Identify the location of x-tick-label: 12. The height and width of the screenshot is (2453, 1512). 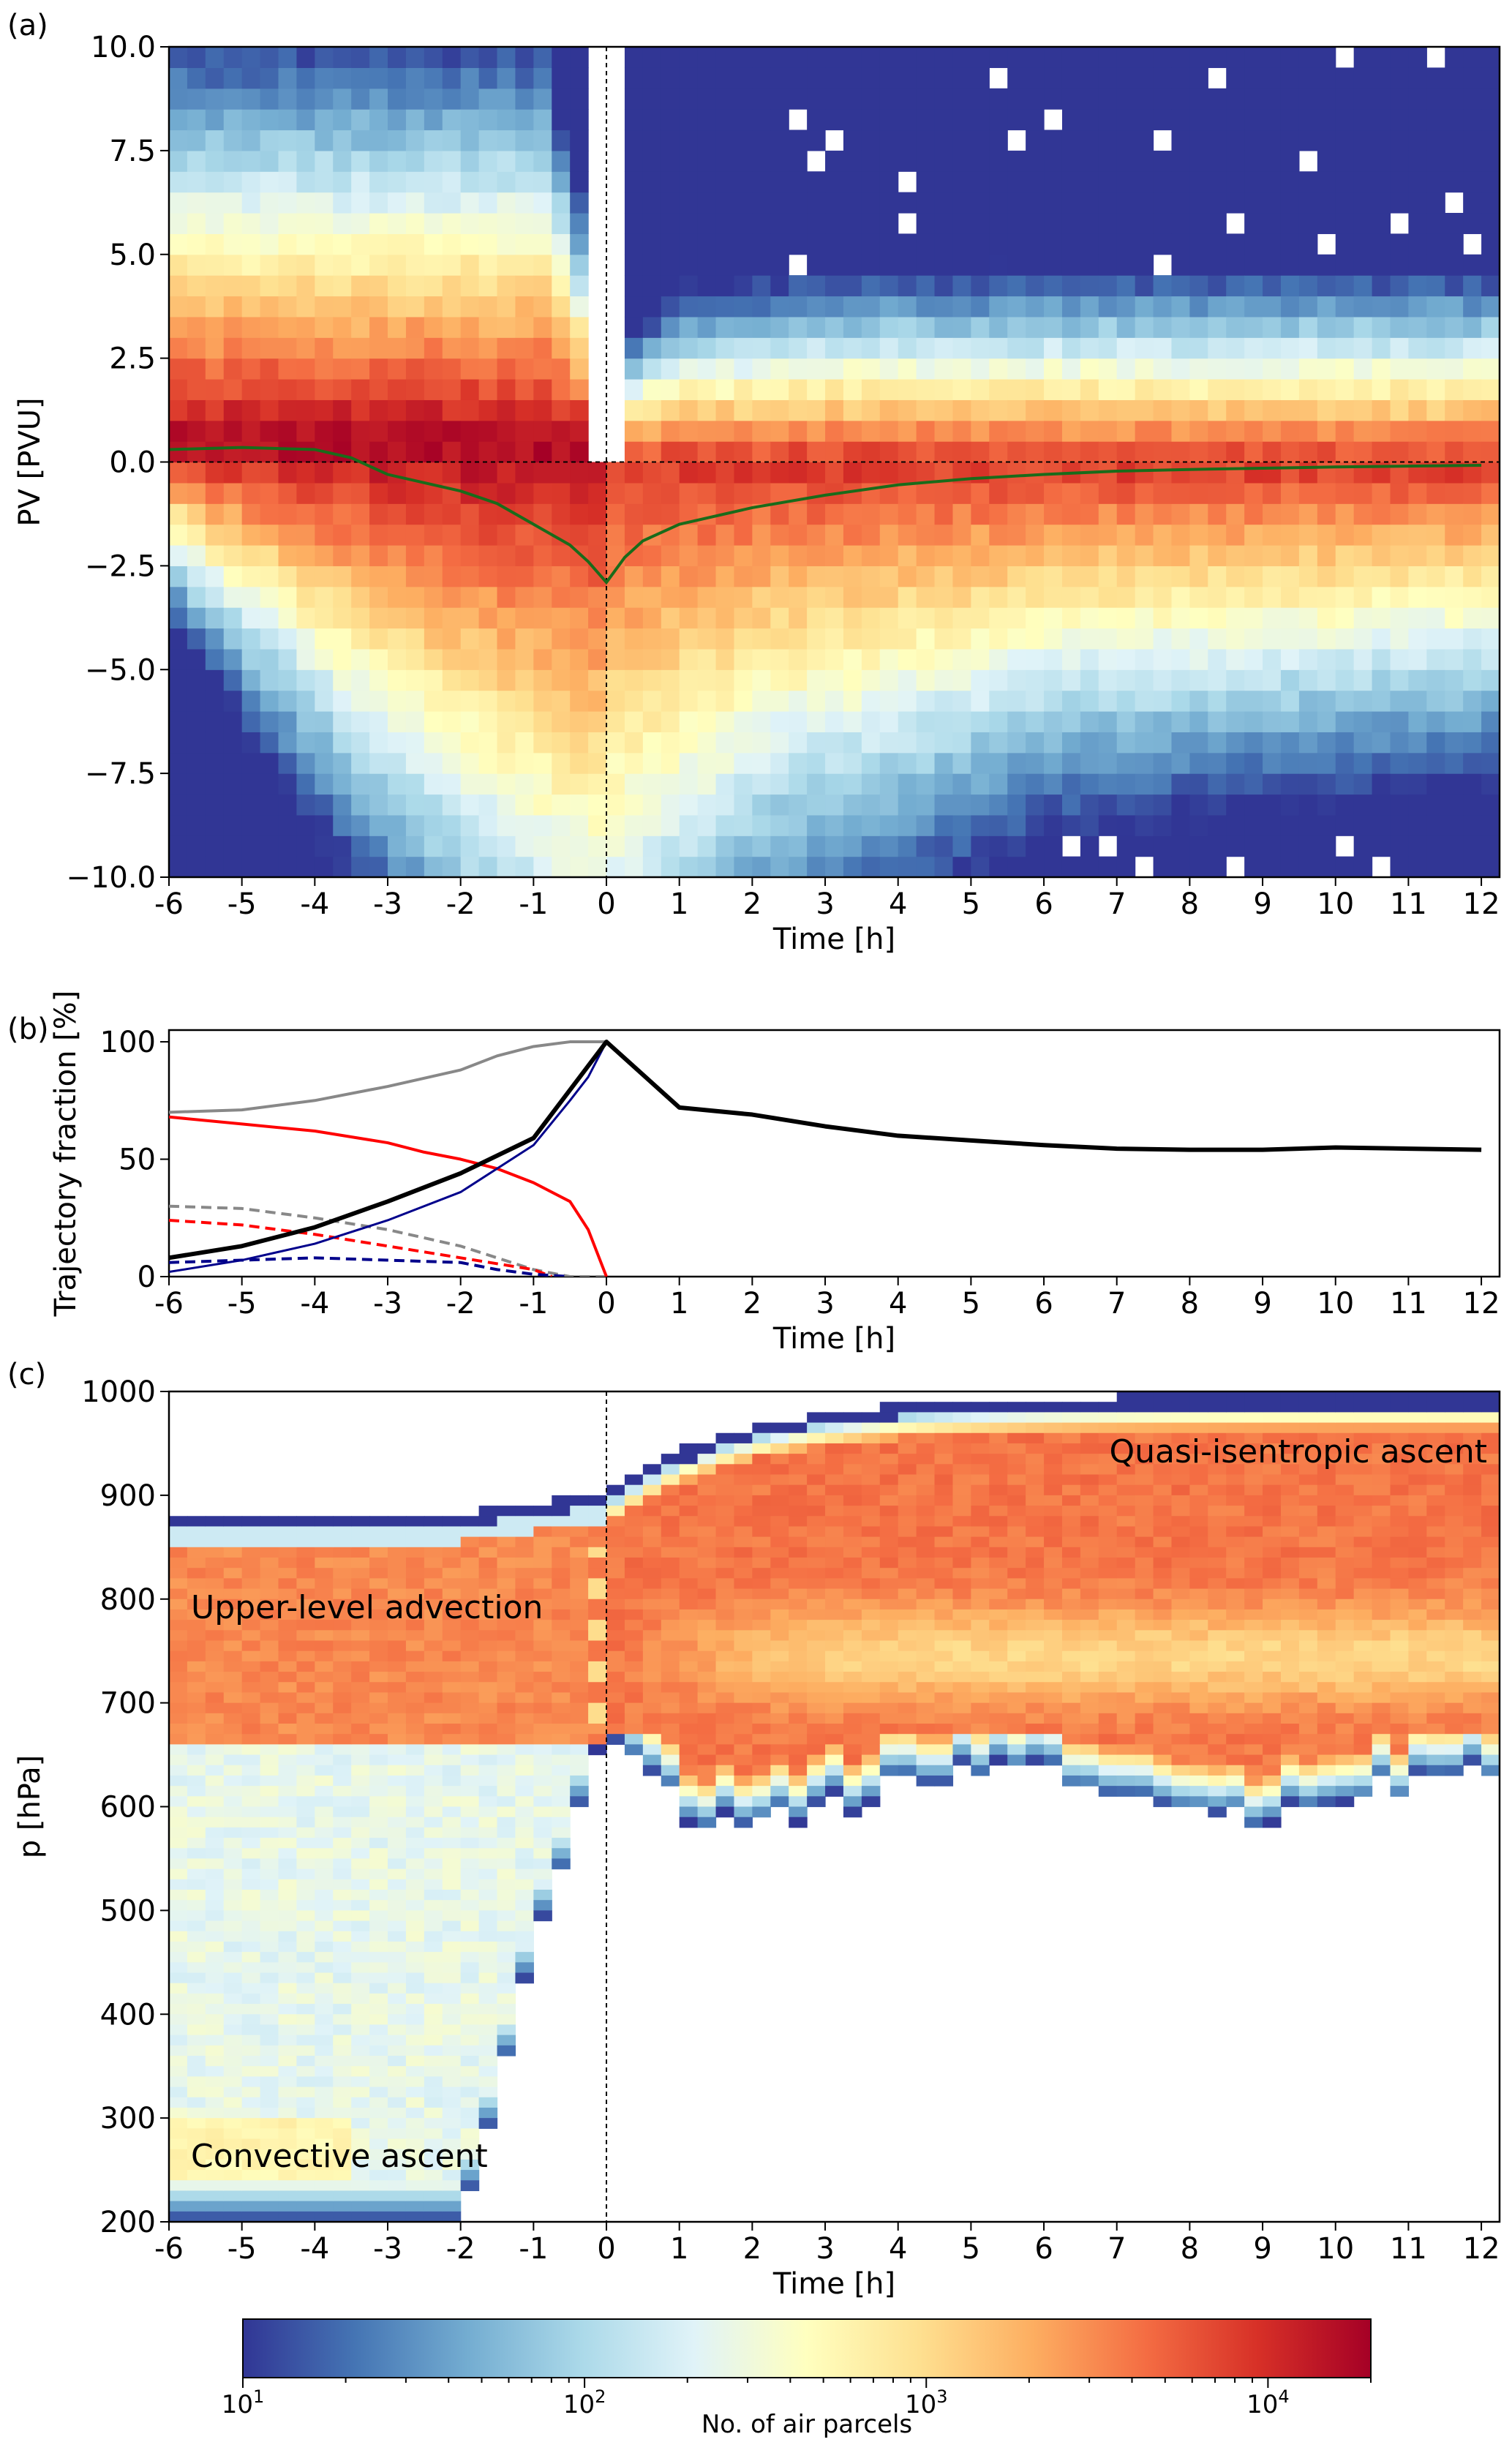
(1482, 1304).